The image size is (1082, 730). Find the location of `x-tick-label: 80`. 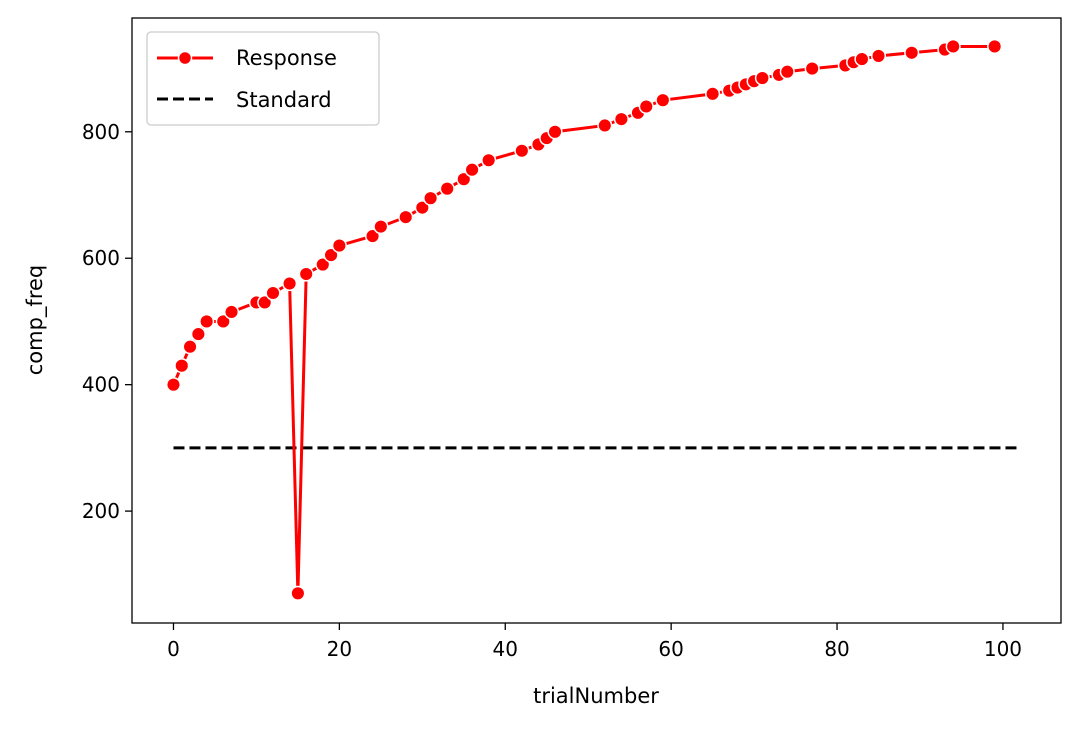

x-tick-label: 80 is located at coordinates (836, 649).